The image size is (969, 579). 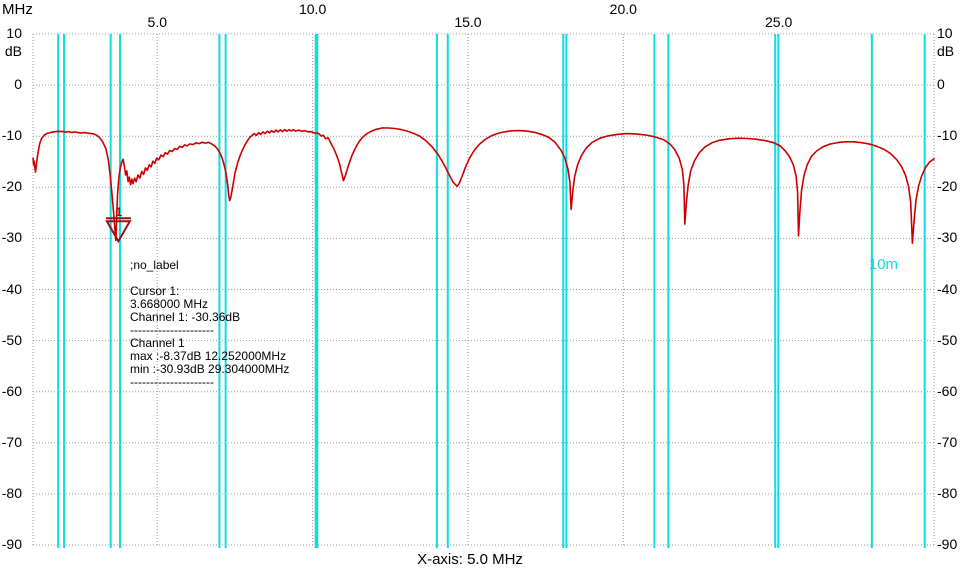 What do you see at coordinates (941, 84) in the screenshot?
I see `y-tick-label-r-0: 0` at bounding box center [941, 84].